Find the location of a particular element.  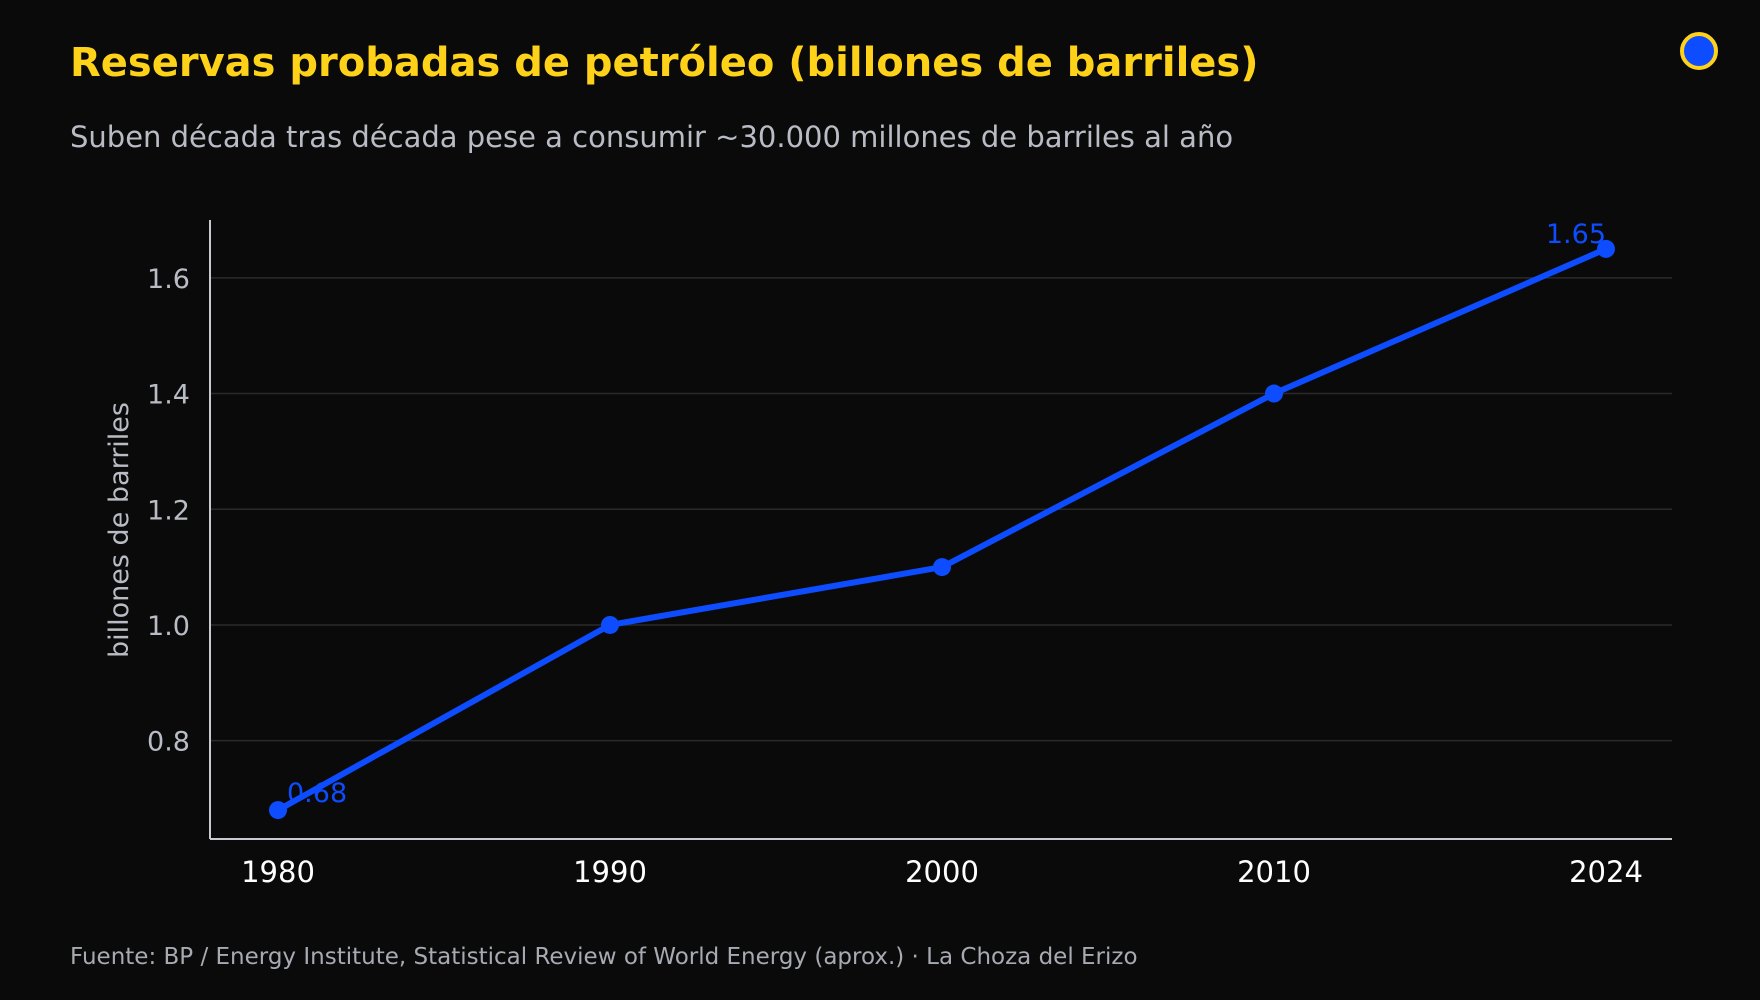

logo-icon is located at coordinates (1699, 51).